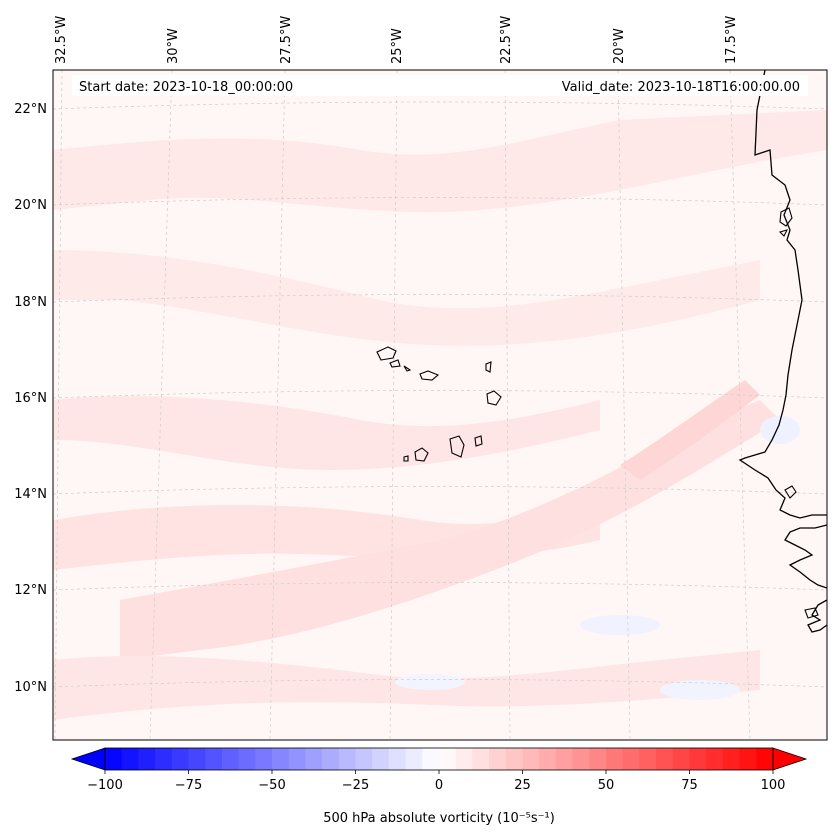  Describe the element at coordinates (88, 759) in the screenshot. I see `colorbar-min-arrow` at that location.